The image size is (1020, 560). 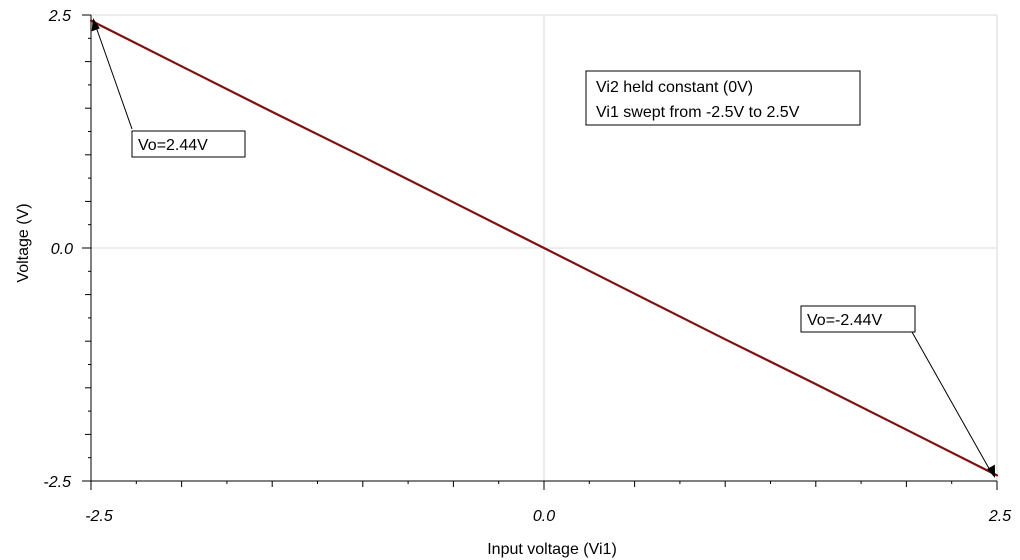 I want to click on y-tick-label-middle: 0.0, so click(x=62, y=249).